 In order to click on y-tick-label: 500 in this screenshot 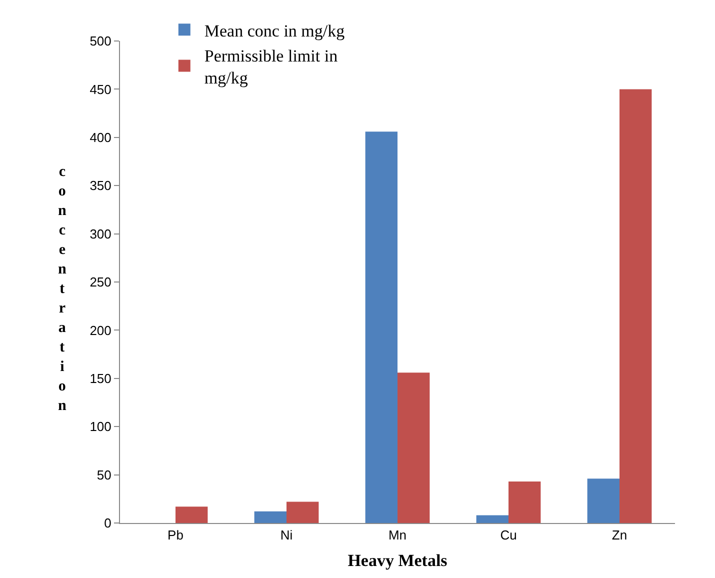, I will do `click(101, 41)`.